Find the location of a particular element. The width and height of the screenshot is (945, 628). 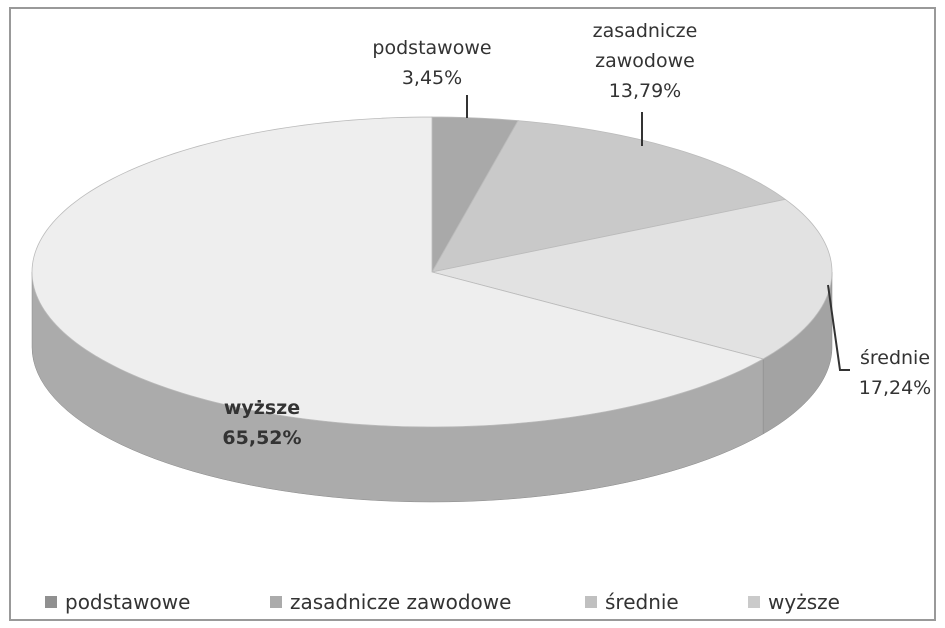

legend-item: podstawowe is located at coordinates (117, 602).